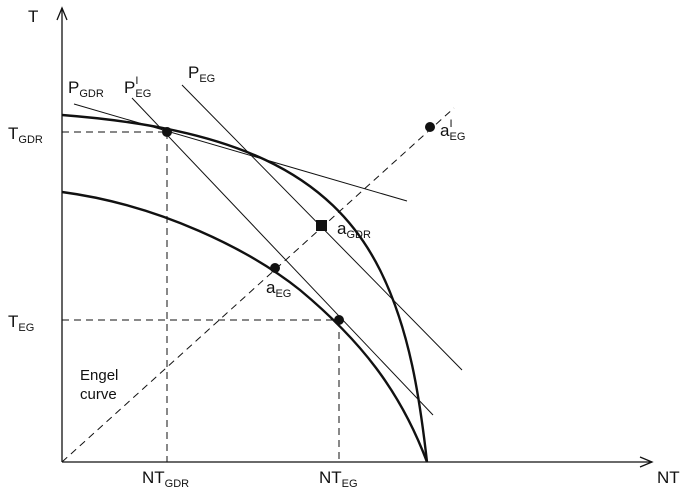  I want to click on y-axis-arrow-icon, so click(62, 13).